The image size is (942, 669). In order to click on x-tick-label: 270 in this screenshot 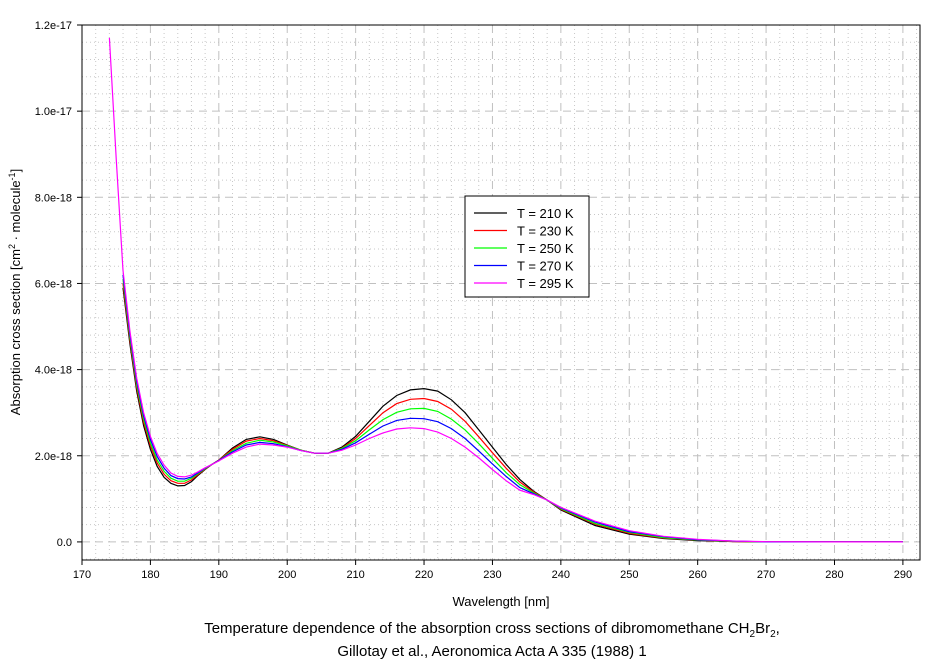, I will do `click(766, 575)`.